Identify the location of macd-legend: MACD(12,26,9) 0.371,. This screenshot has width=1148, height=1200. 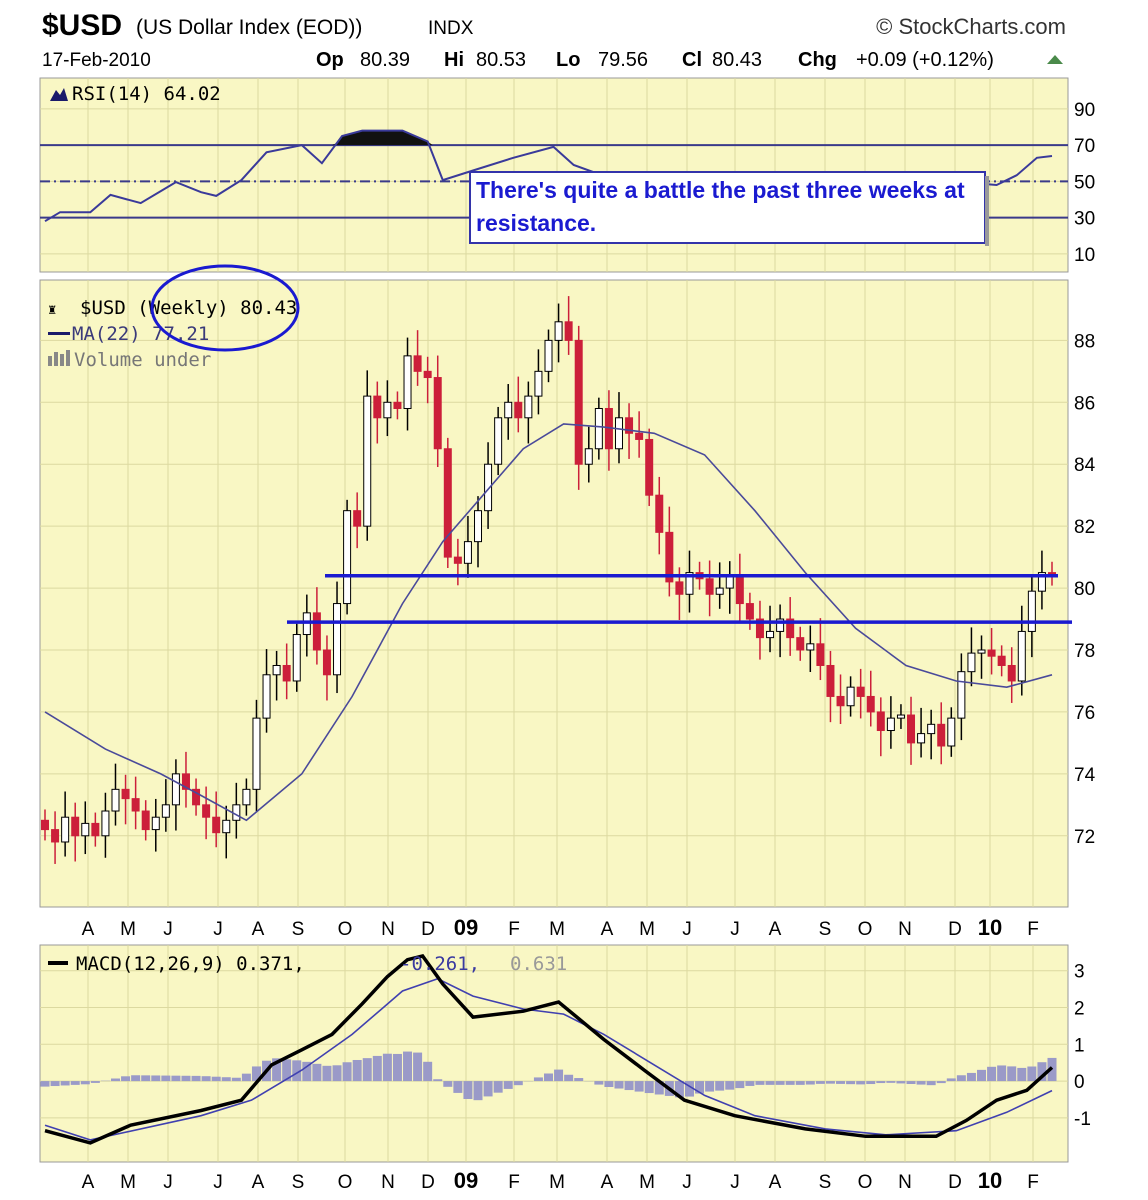
(190, 964).